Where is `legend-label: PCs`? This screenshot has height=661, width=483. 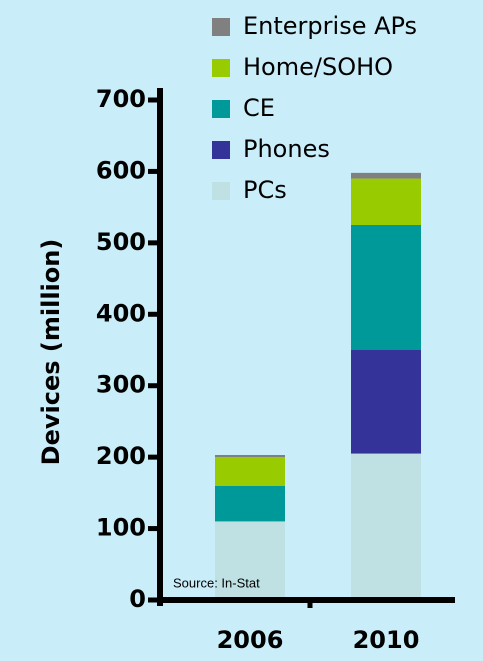 legend-label: PCs is located at coordinates (265, 190).